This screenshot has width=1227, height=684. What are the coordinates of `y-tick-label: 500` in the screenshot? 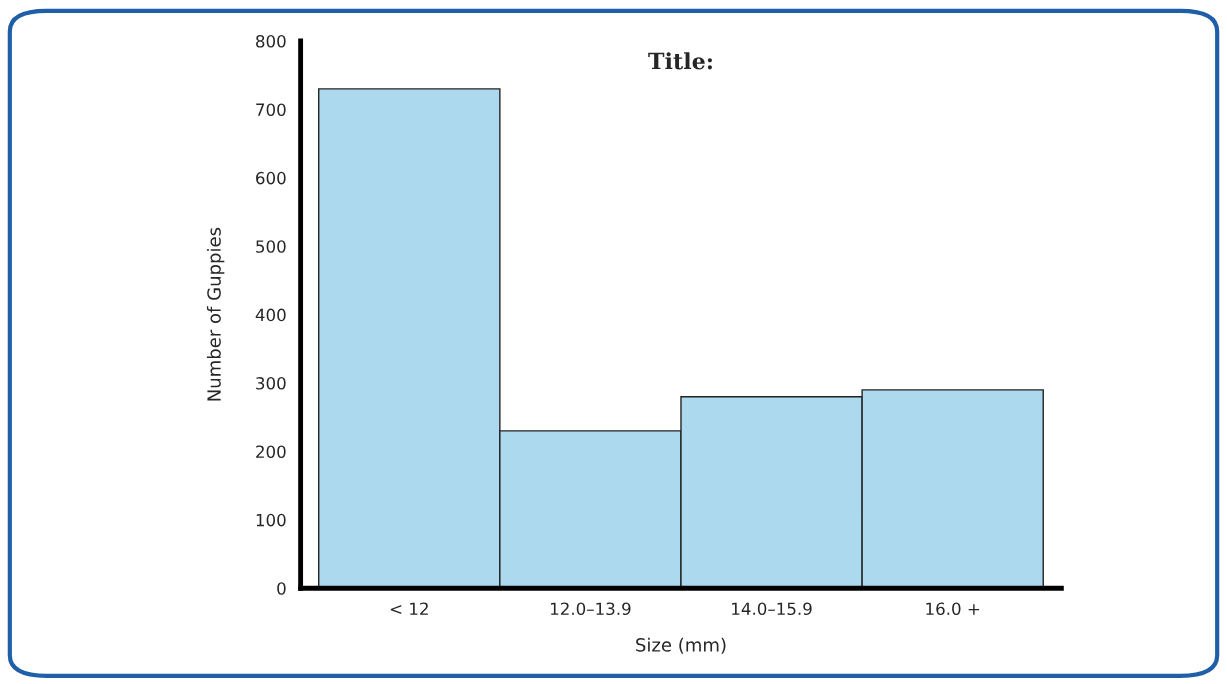 It's located at (271, 246).